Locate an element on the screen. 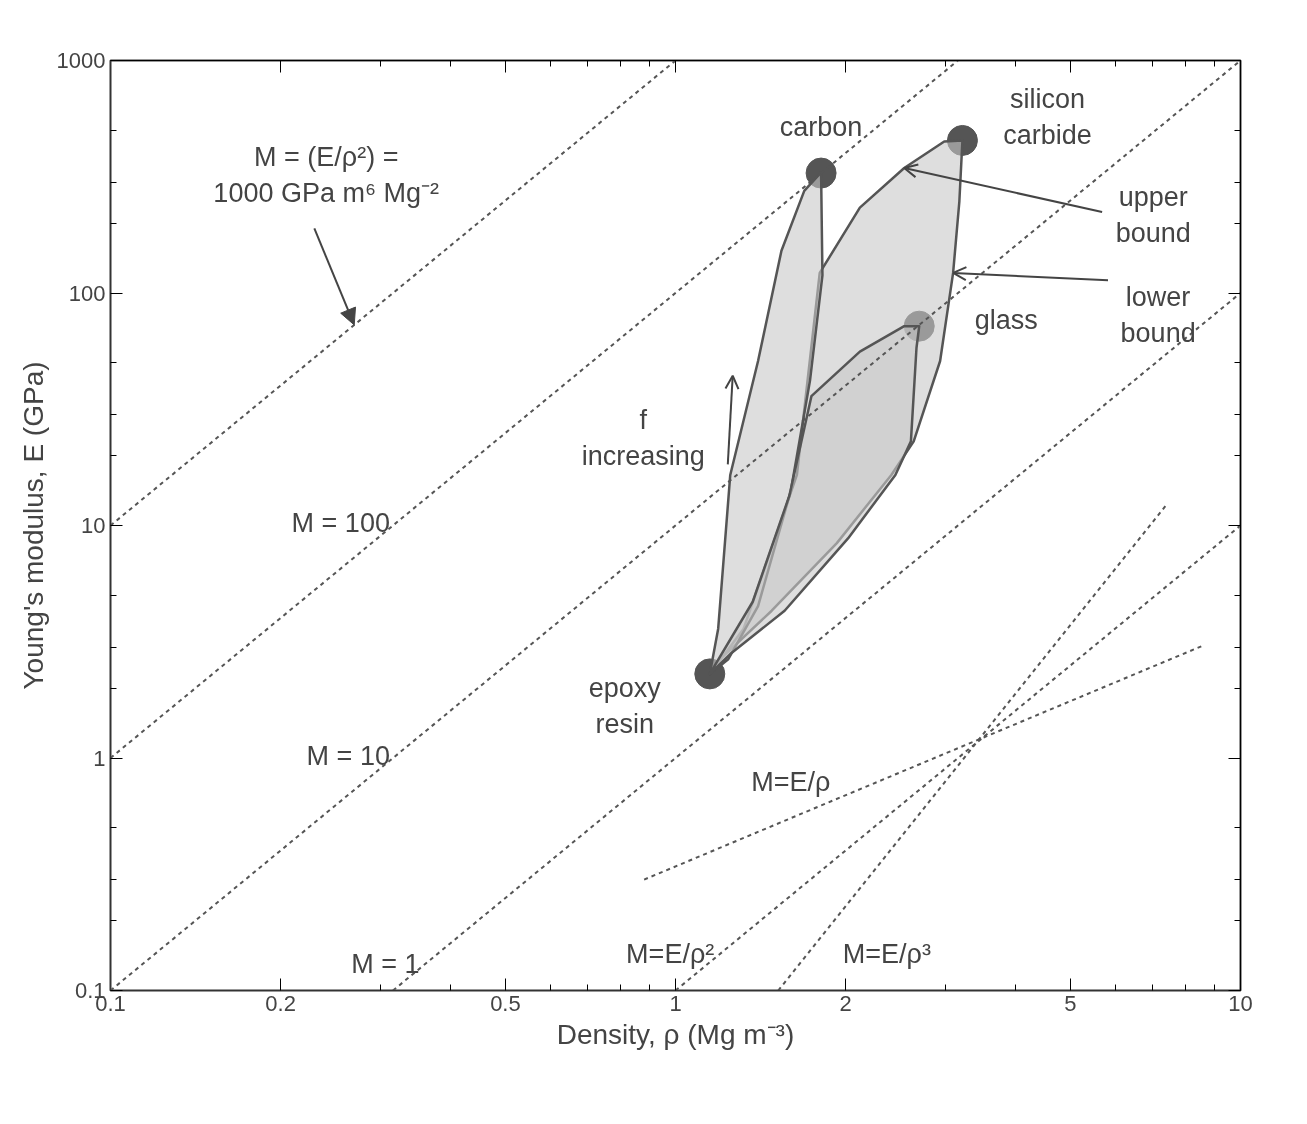 This screenshot has height=1124, width=1307. x-tick-label: 0.2 is located at coordinates (280, 1003).